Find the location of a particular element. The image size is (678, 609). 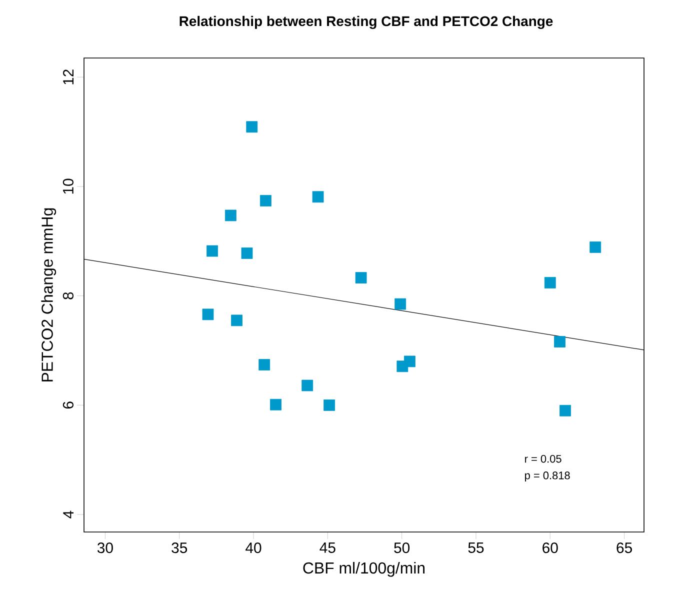

y-tick-label: 4 is located at coordinates (68, 514).